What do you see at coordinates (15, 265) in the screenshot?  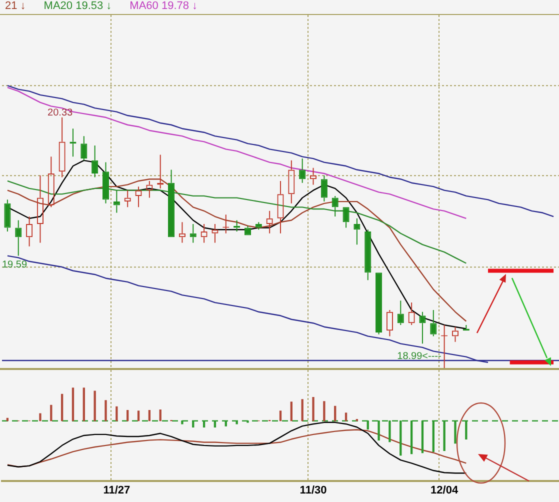 I see `annotation: 19.59` at bounding box center [15, 265].